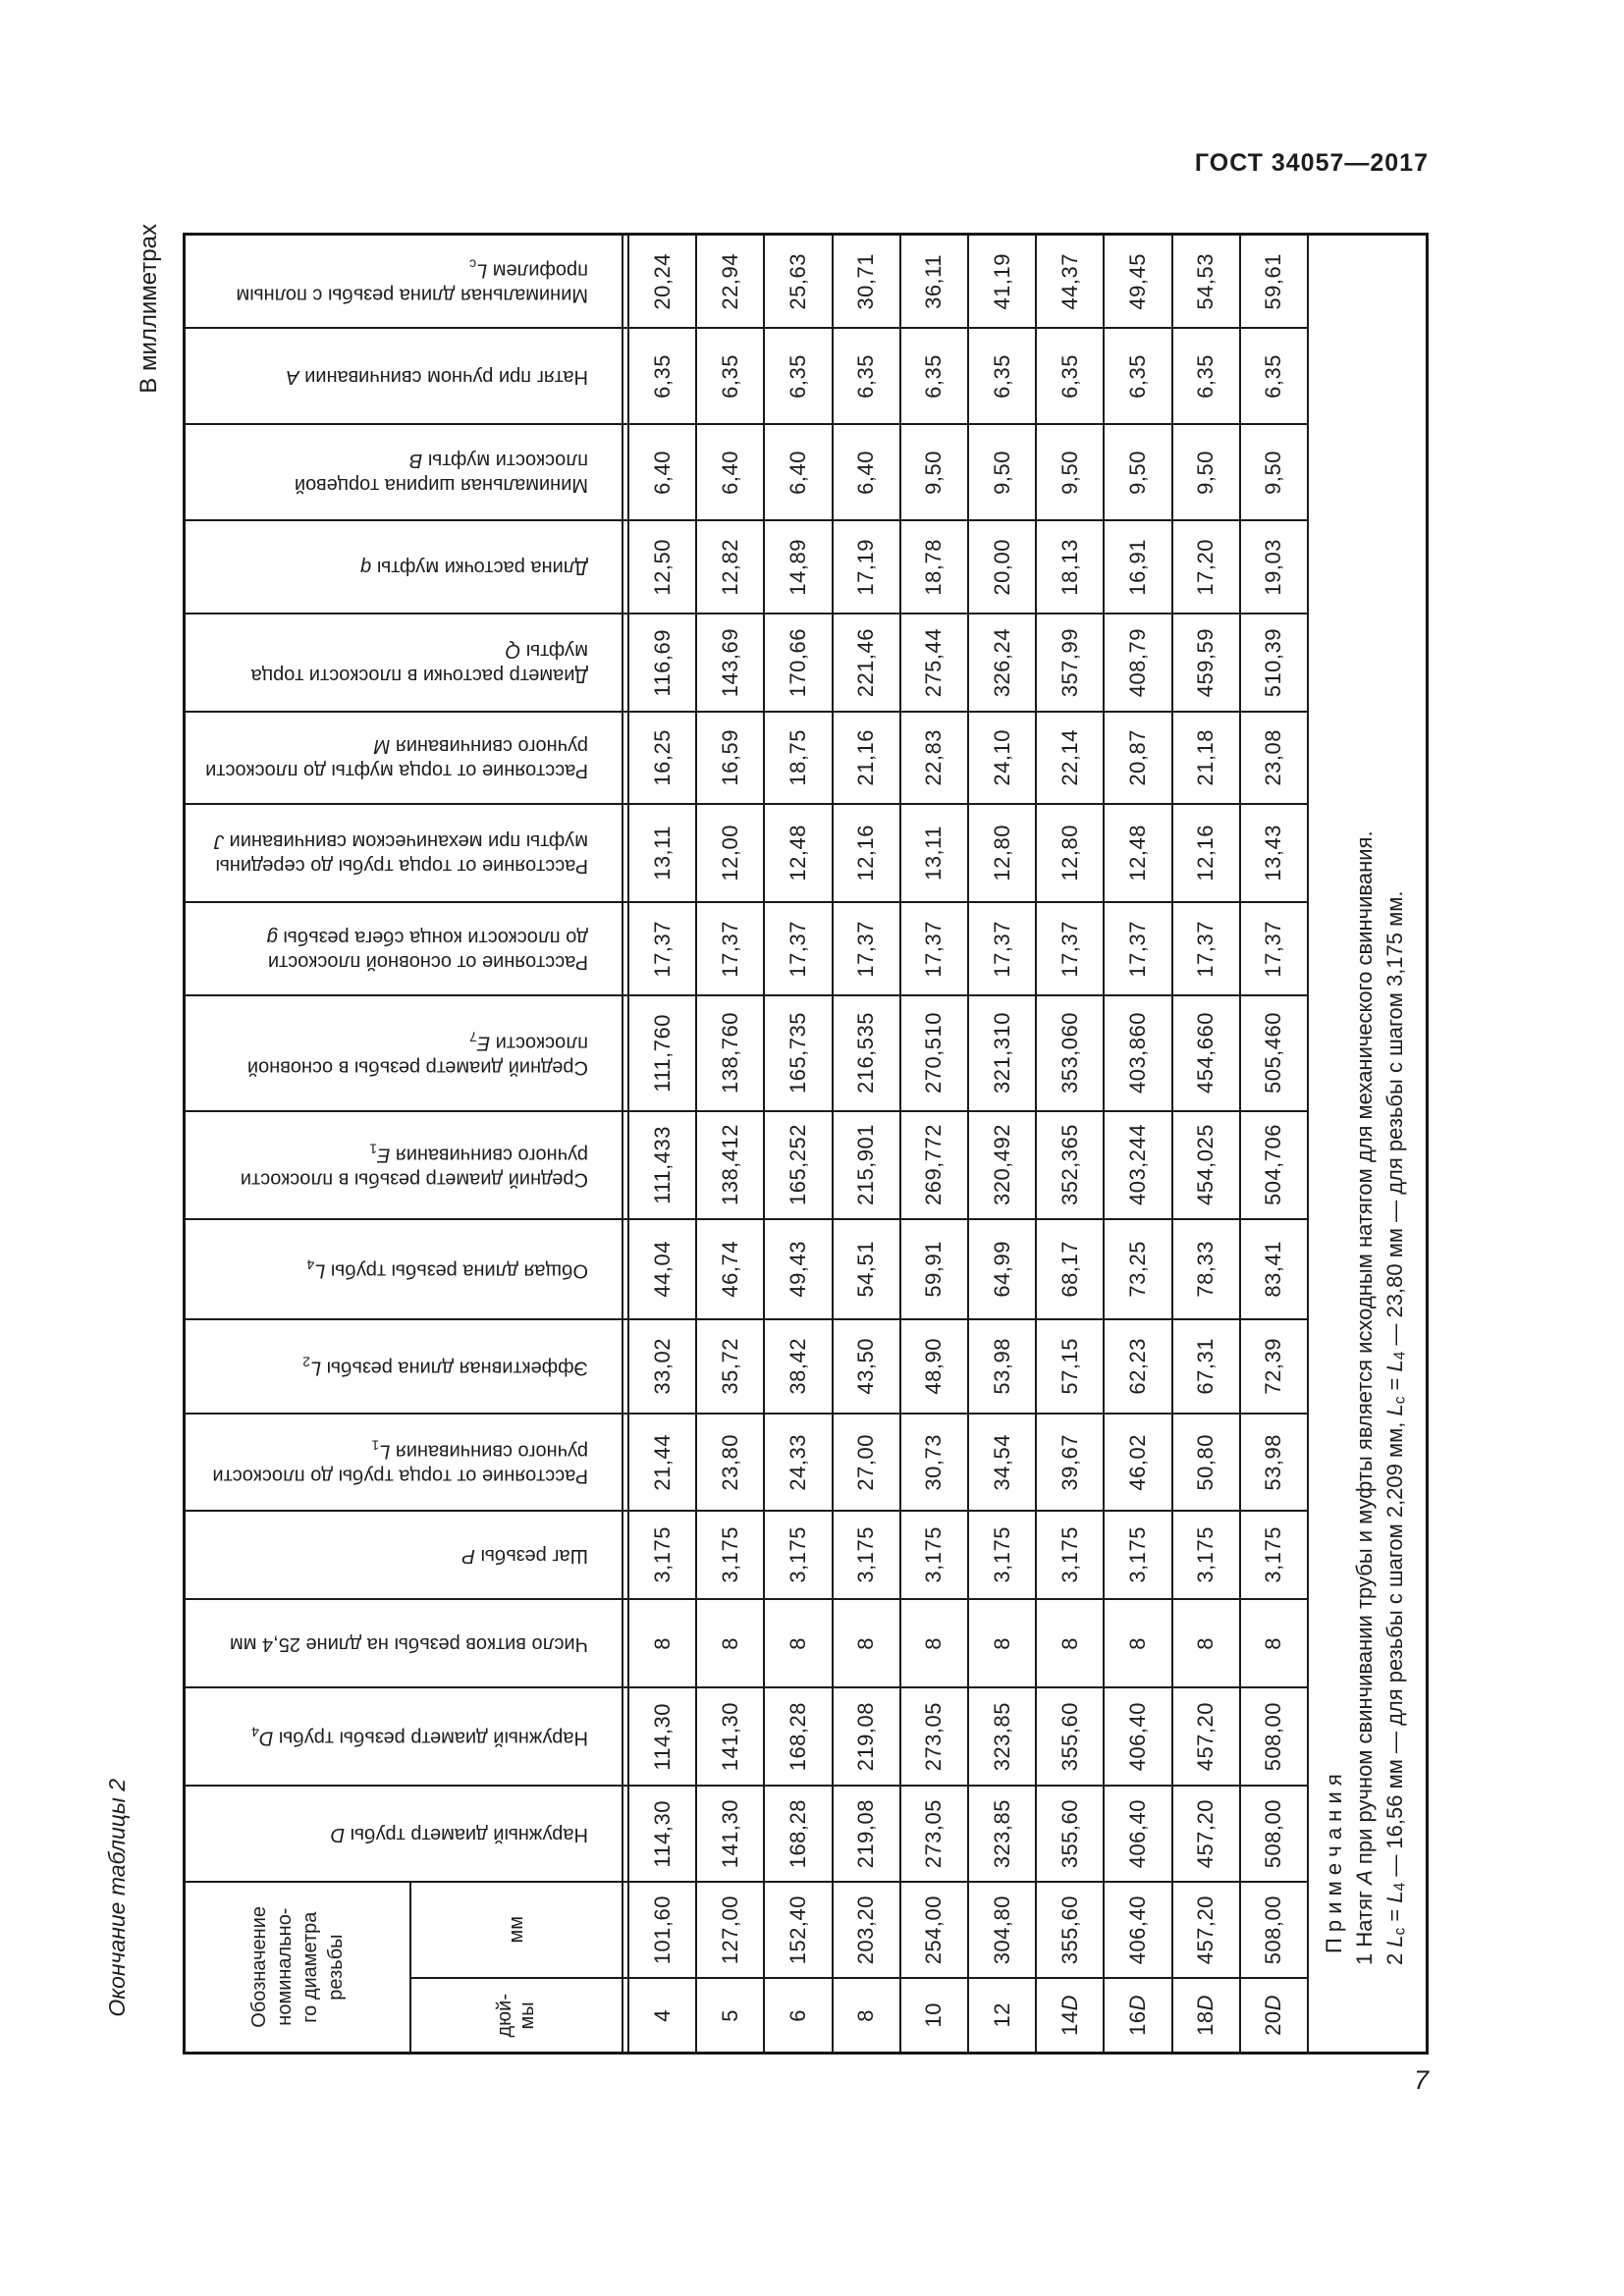  Describe the element at coordinates (663, 2016) in the screenshot. I see `size-inch-cell: 4` at that location.